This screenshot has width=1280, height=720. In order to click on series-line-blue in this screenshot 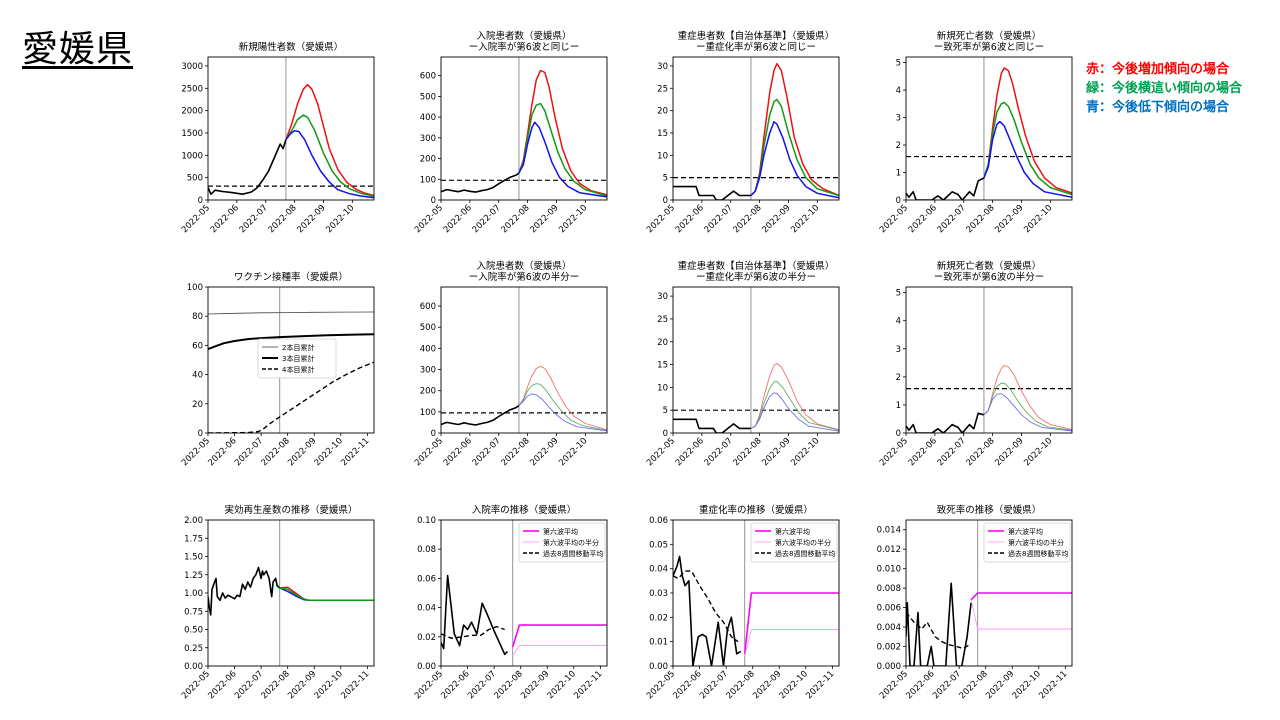, I will do `click(329, 164)`.